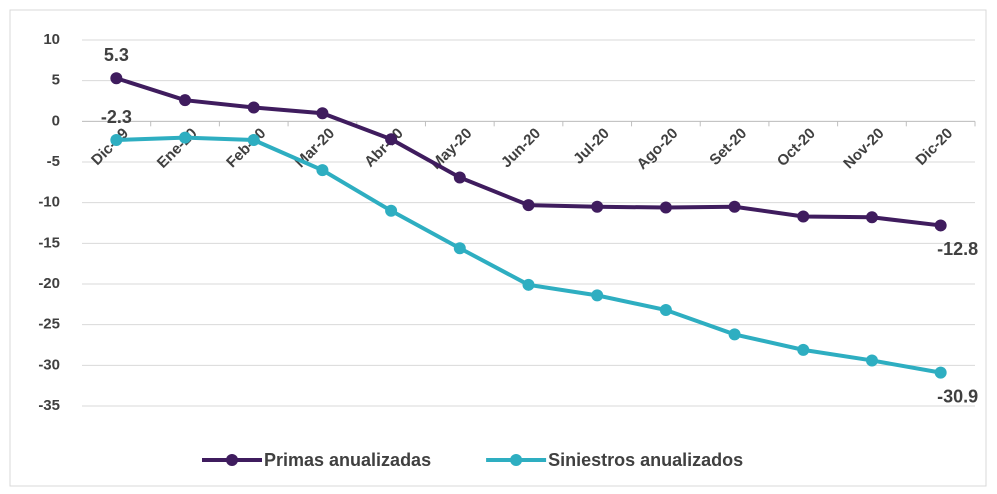 Image resolution: width=997 pixels, height=494 pixels. I want to click on legend-label: Siniestros anualizados, so click(645, 460).